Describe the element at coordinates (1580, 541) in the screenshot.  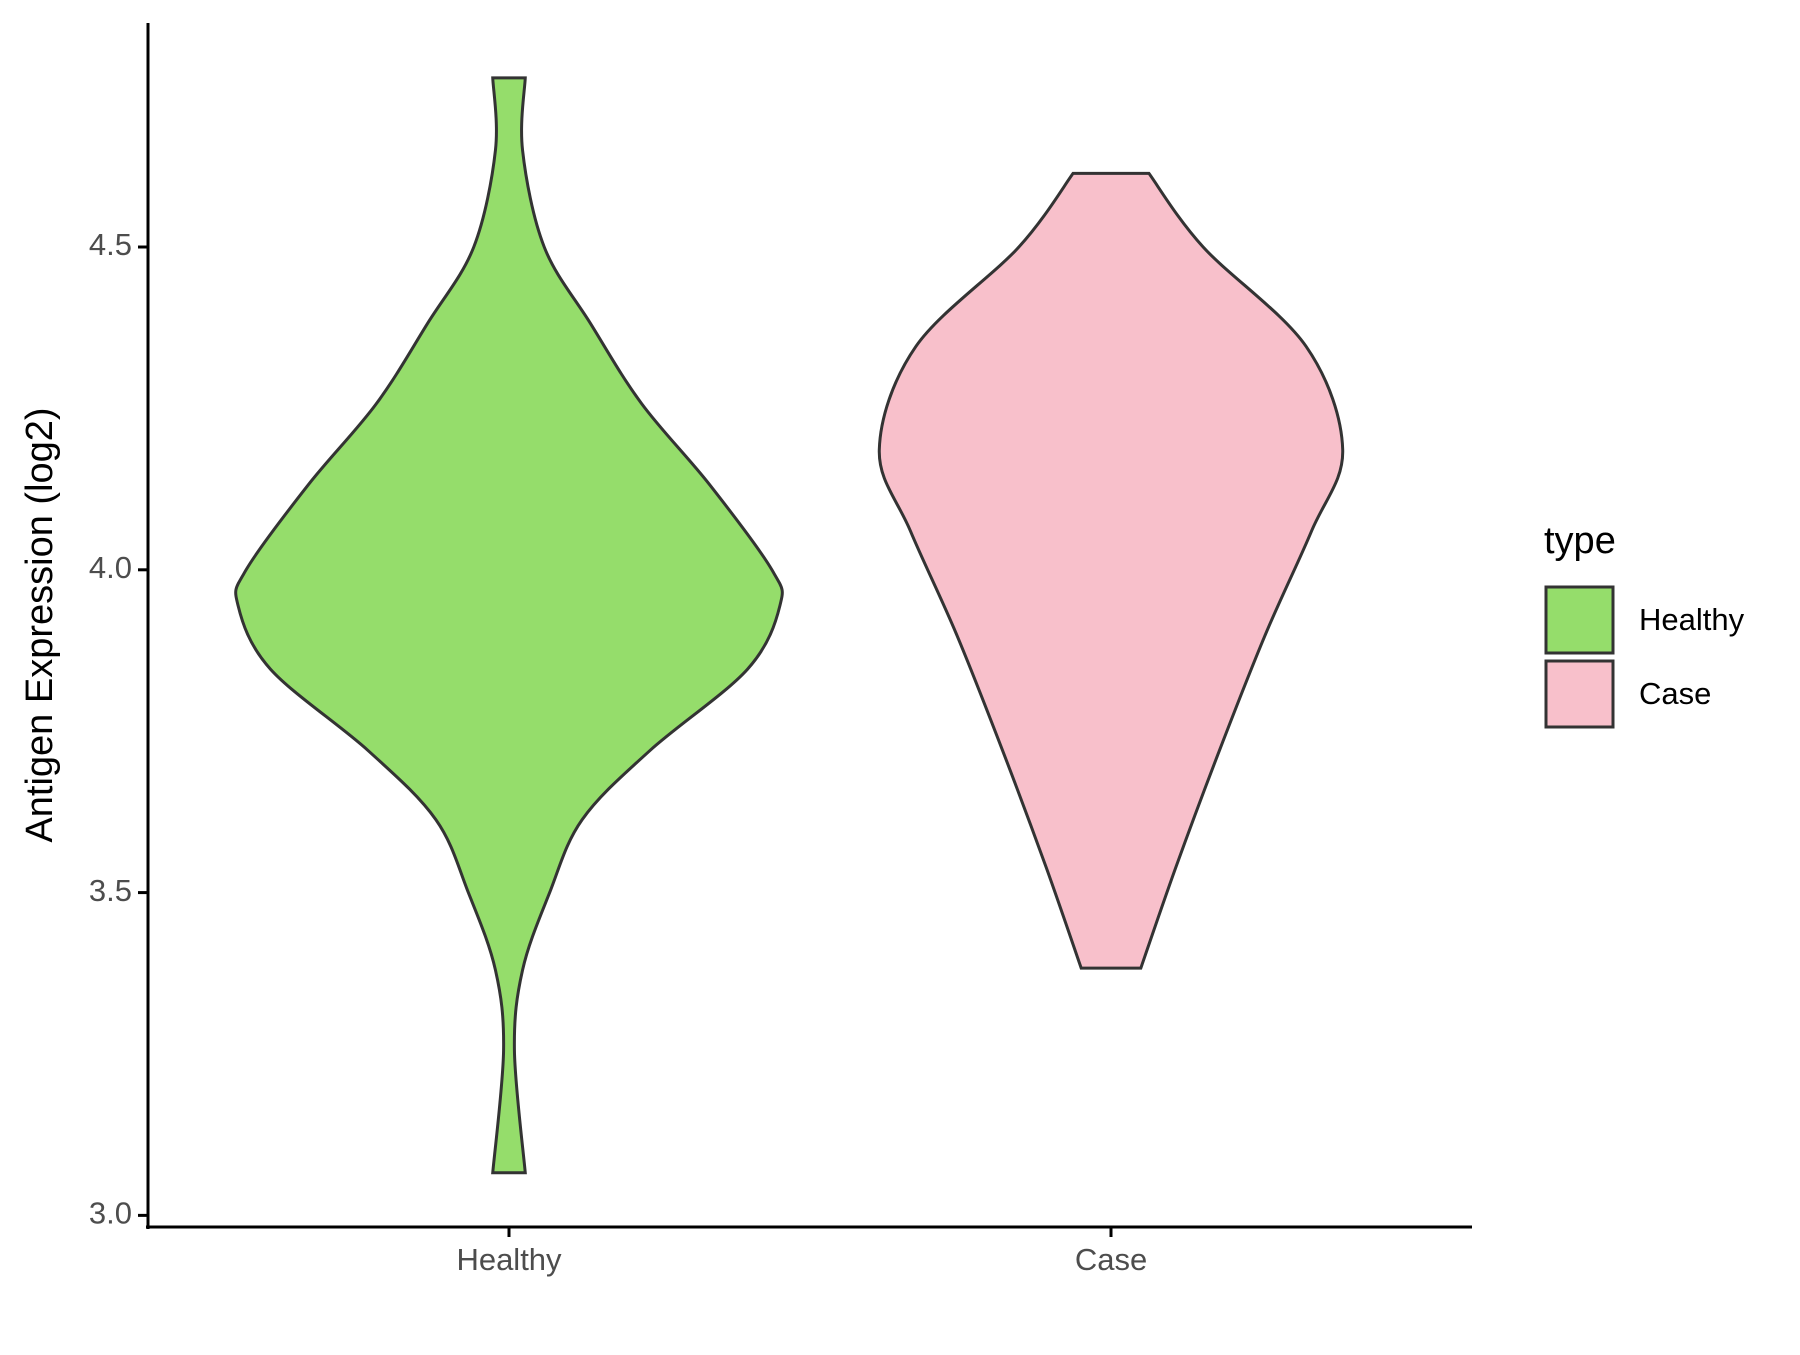
I see `legend-title: type` at that location.